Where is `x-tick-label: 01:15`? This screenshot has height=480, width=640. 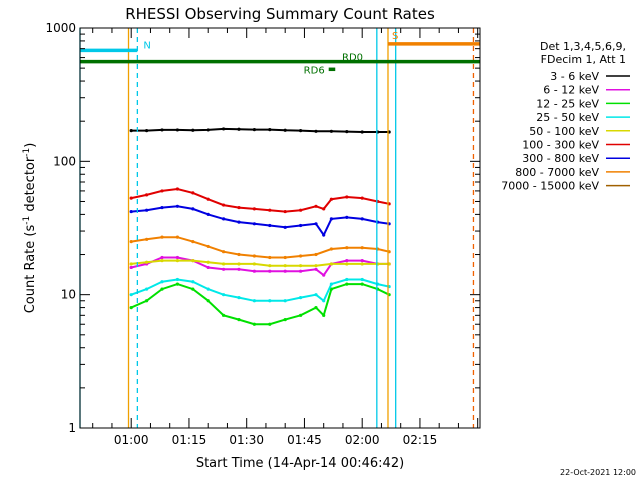
x-tick-label: 01:15 is located at coordinates (189, 440).